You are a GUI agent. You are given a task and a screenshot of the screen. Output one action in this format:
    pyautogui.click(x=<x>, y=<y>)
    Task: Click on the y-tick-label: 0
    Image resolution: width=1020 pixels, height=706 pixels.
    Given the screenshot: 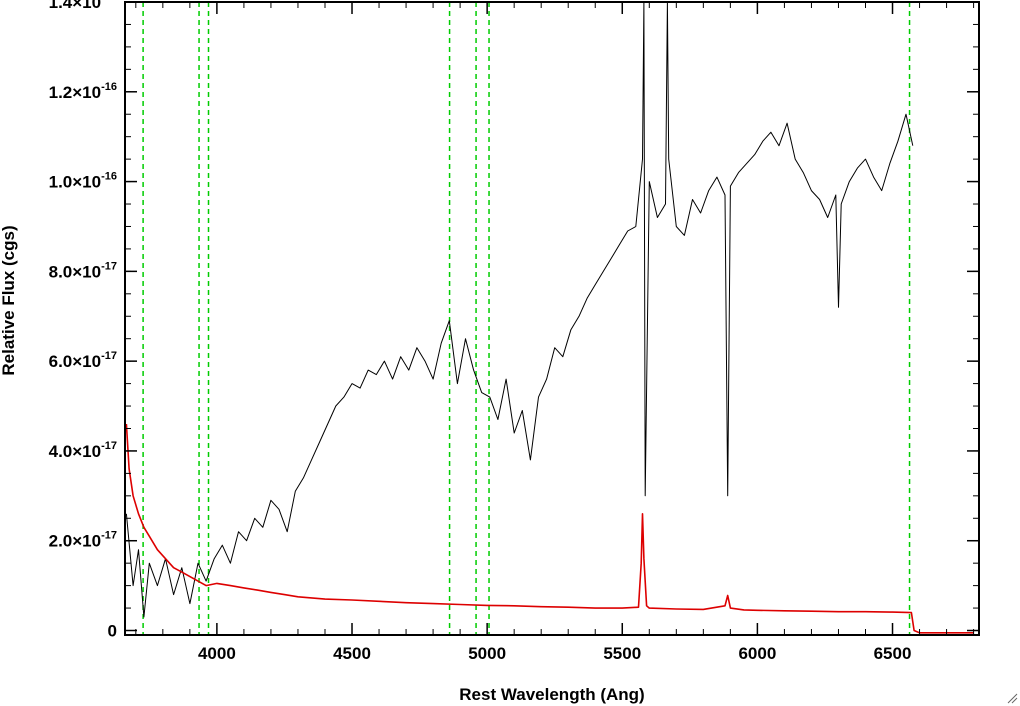 What is the action you would take?
    pyautogui.click(x=112, y=631)
    